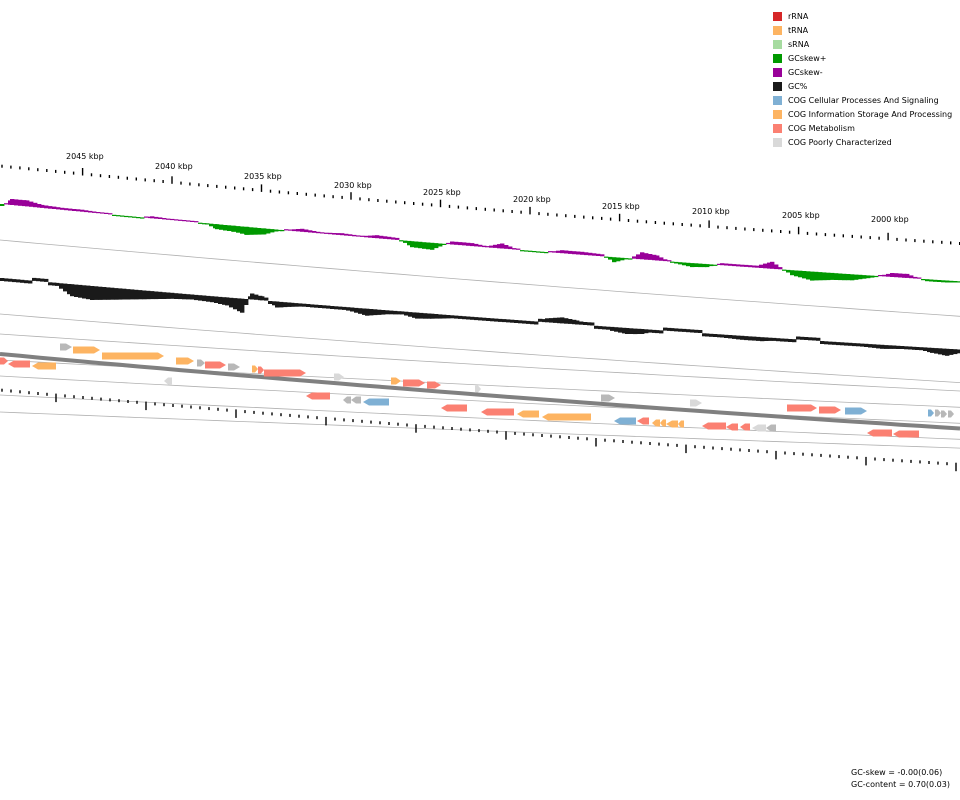 This screenshot has width=960, height=800. I want to click on scale-label-2020: 2020 kbp, so click(532, 199).